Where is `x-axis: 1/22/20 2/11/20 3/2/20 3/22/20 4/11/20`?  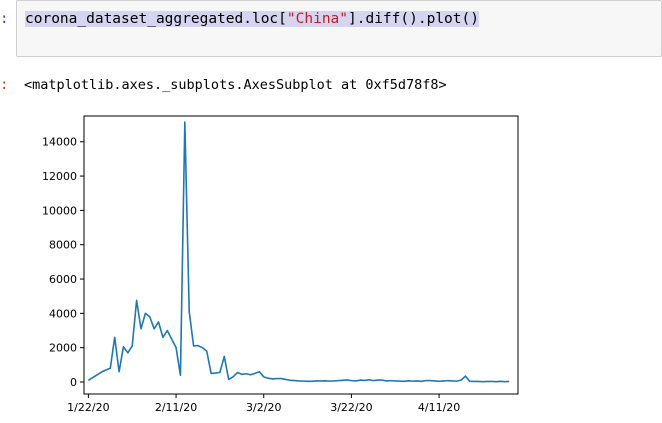 x-axis: 1/22/20 2/11/20 3/2/20 3/22/20 4/11/20 is located at coordinates (263, 404).